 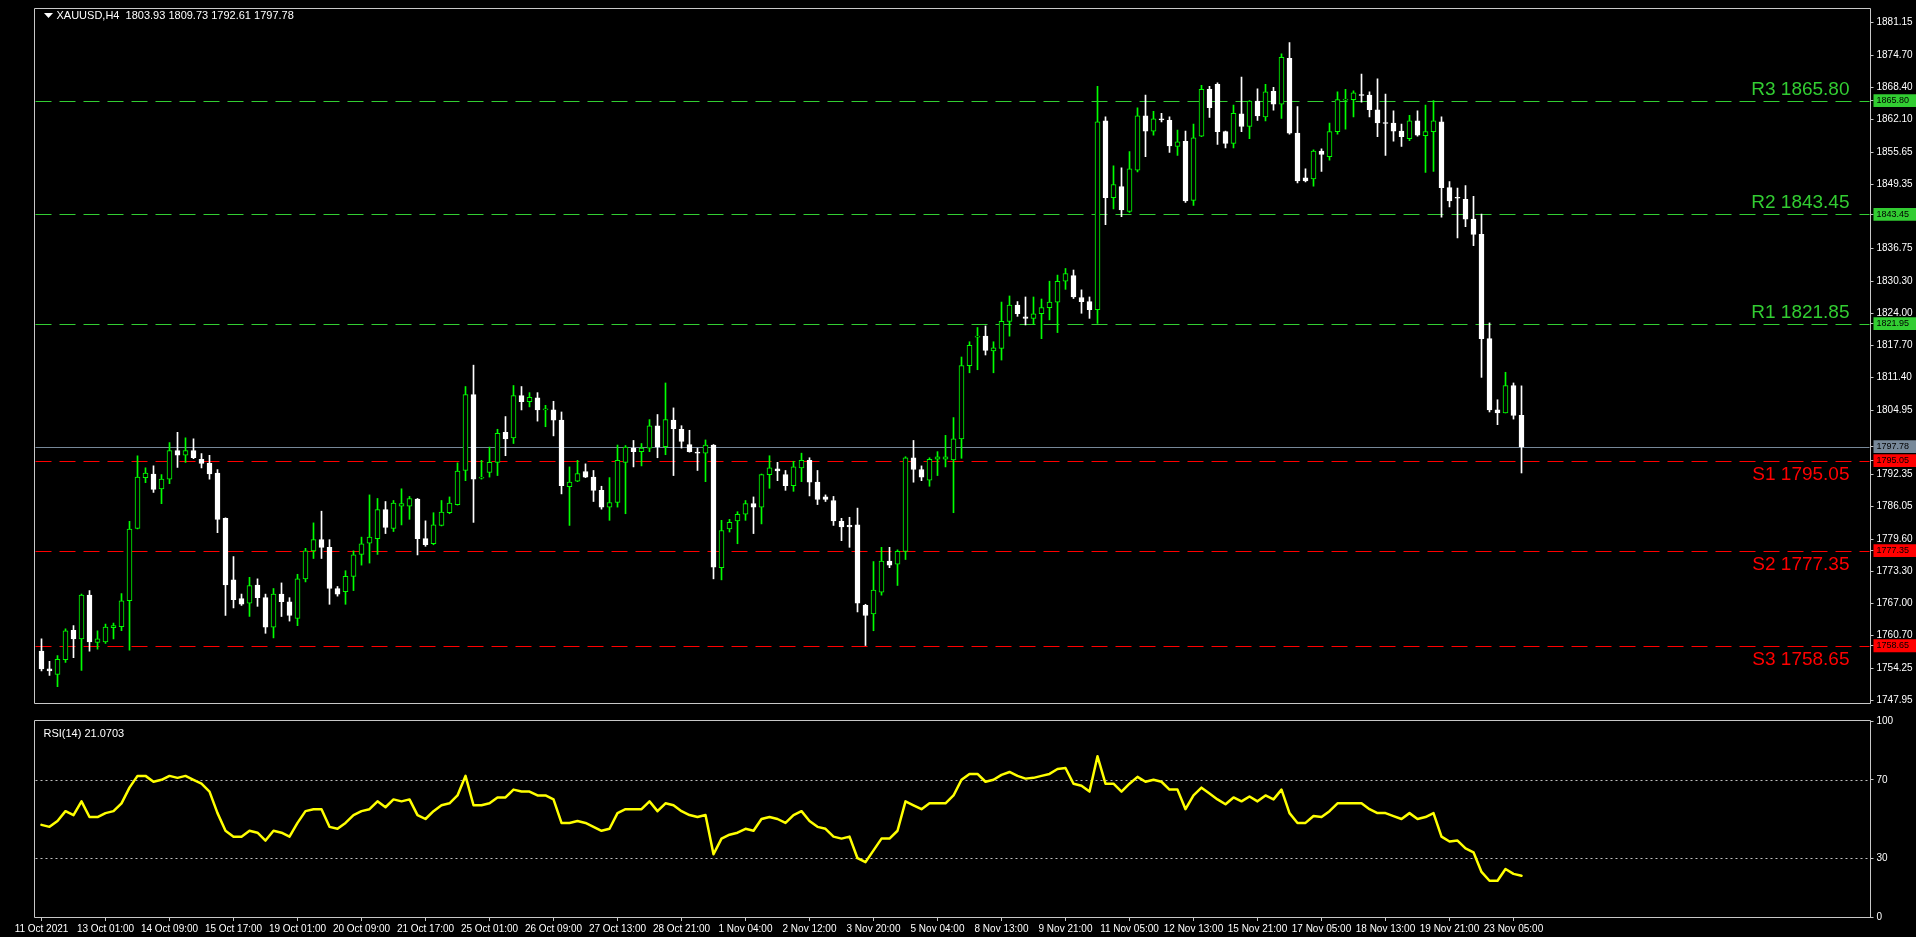 I want to click on y-tick-label: 1874.70, so click(x=1895, y=55).